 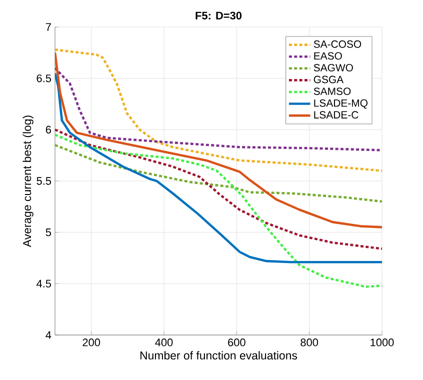 What do you see at coordinates (333, 68) in the screenshot?
I see `legend-label: SAGWO` at bounding box center [333, 68].